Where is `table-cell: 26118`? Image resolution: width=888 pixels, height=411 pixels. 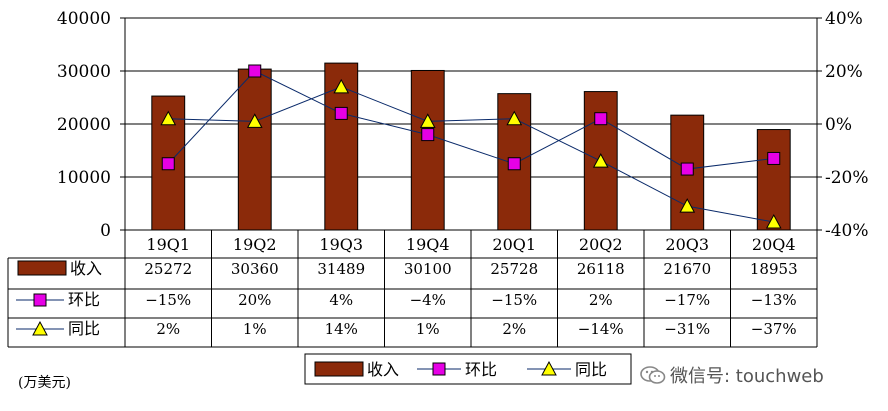 table-cell: 26118 is located at coordinates (601, 269).